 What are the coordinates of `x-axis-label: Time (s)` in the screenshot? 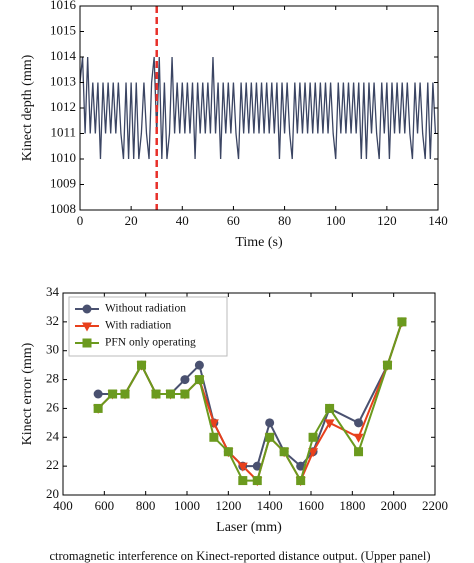 It's located at (259, 242).